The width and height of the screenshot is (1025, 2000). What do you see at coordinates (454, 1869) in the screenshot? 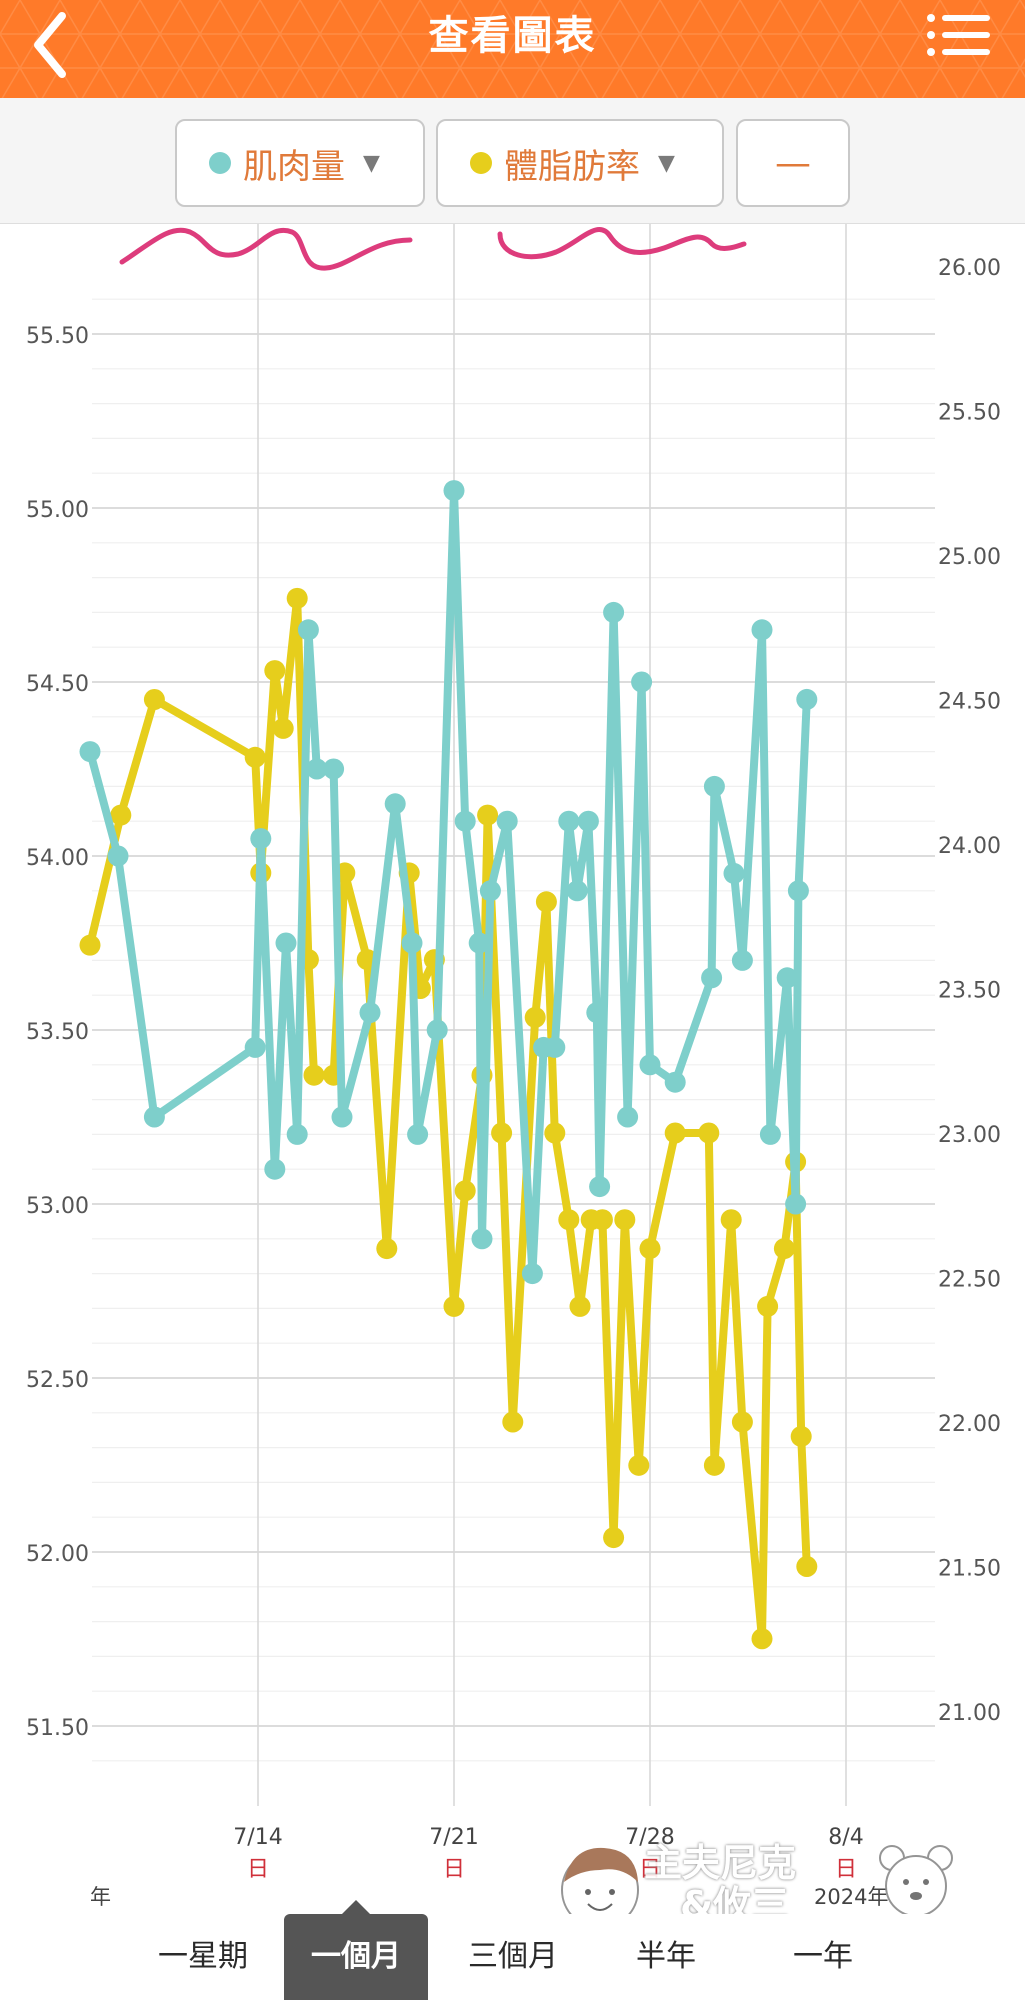
I see `x-axis-day-label: 日` at bounding box center [454, 1869].